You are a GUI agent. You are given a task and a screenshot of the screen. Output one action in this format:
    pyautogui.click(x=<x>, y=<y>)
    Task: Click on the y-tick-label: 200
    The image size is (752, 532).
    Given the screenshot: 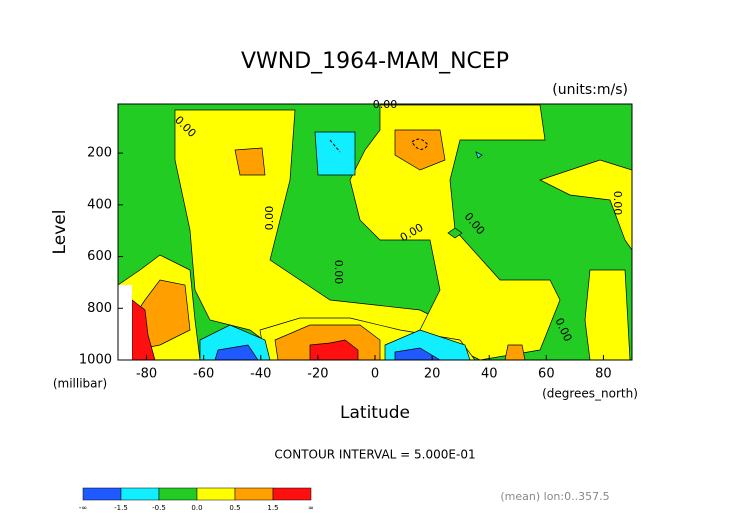 What is the action you would take?
    pyautogui.click(x=99, y=153)
    